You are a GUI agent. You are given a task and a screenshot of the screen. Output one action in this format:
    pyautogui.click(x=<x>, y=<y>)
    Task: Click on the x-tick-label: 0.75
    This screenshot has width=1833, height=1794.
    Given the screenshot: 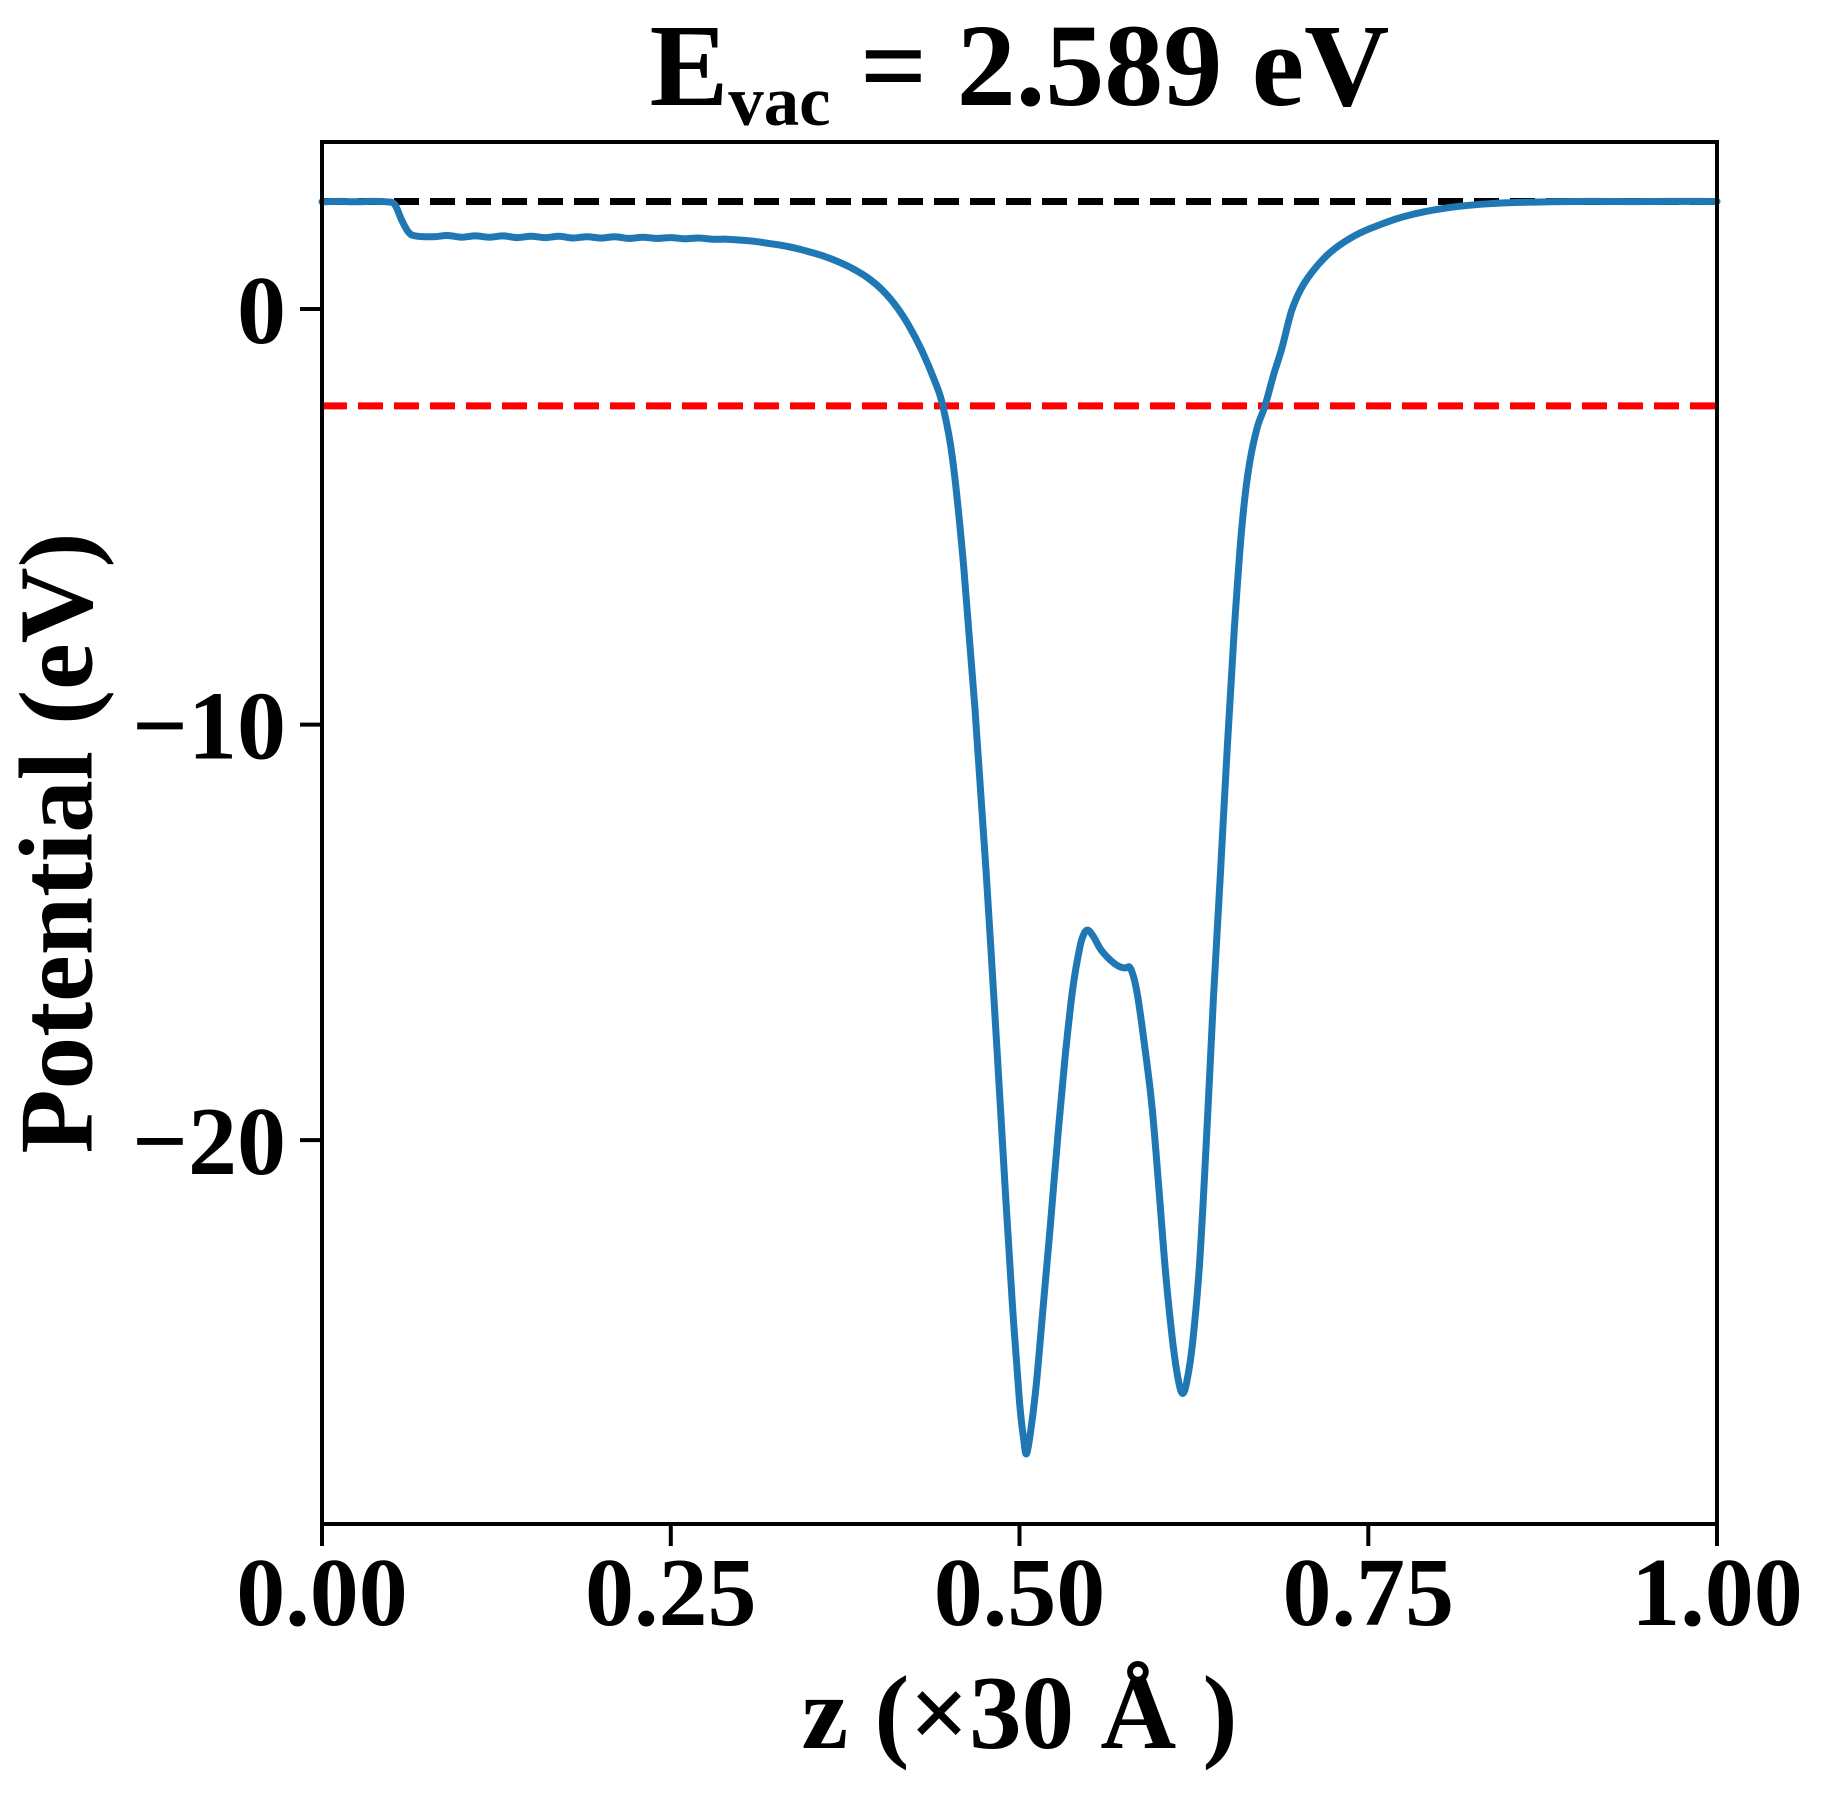 What is the action you would take?
    pyautogui.click(x=1369, y=1593)
    